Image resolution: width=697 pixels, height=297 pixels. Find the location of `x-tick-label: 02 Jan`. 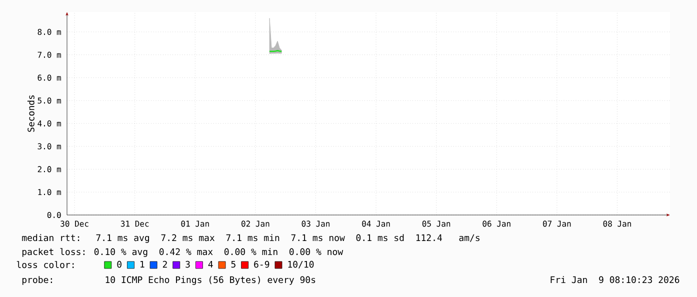

x-tick-label: 02 Jan is located at coordinates (256, 223).